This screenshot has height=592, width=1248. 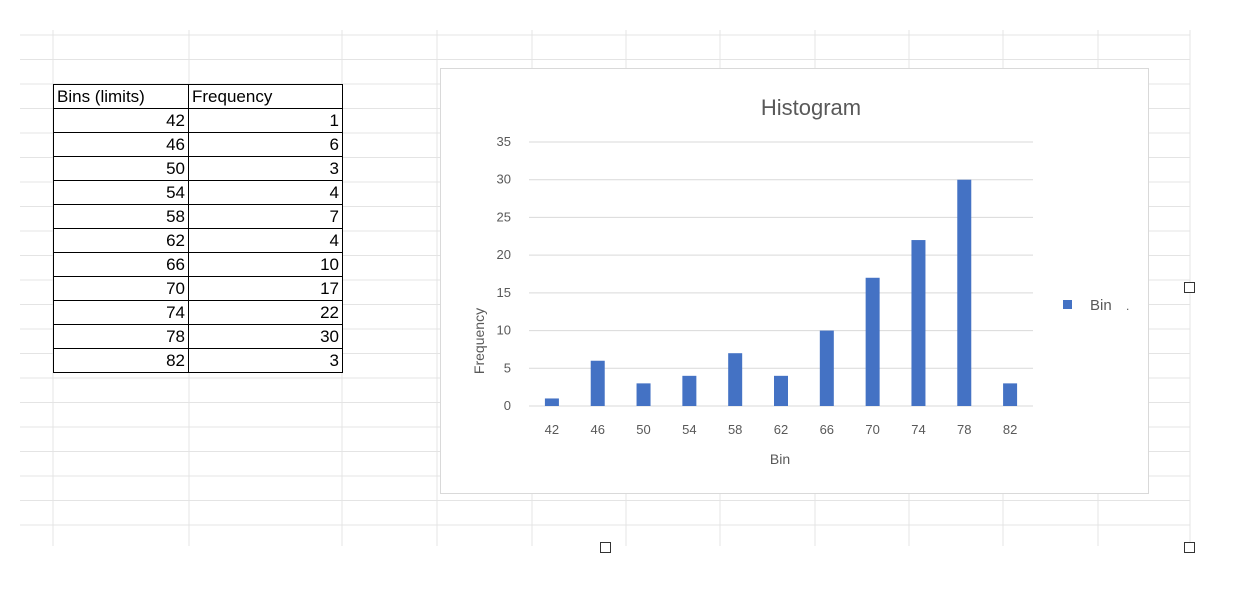 What do you see at coordinates (597, 429) in the screenshot?
I see `x-tick-label: 46` at bounding box center [597, 429].